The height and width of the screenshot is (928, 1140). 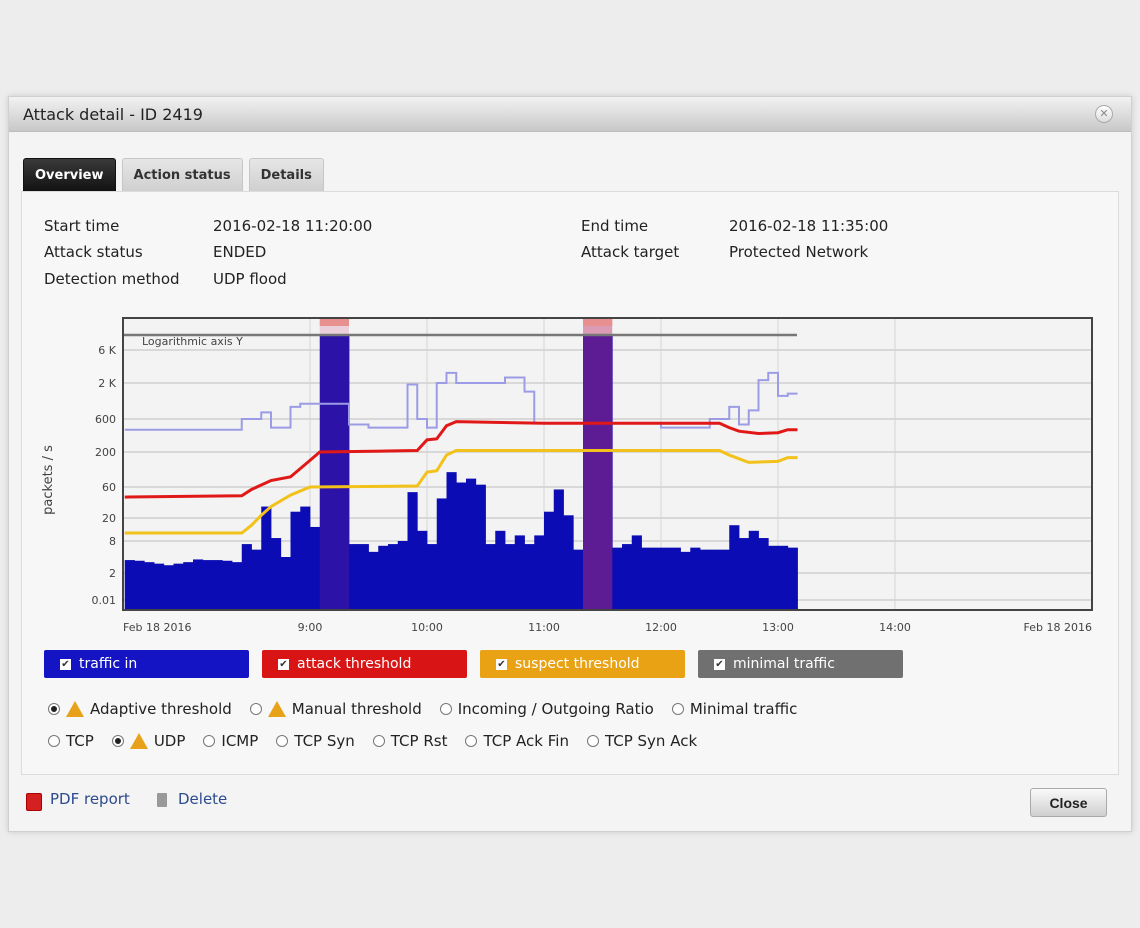 What do you see at coordinates (109, 487) in the screenshot?
I see `y-tick-label: 60` at bounding box center [109, 487].